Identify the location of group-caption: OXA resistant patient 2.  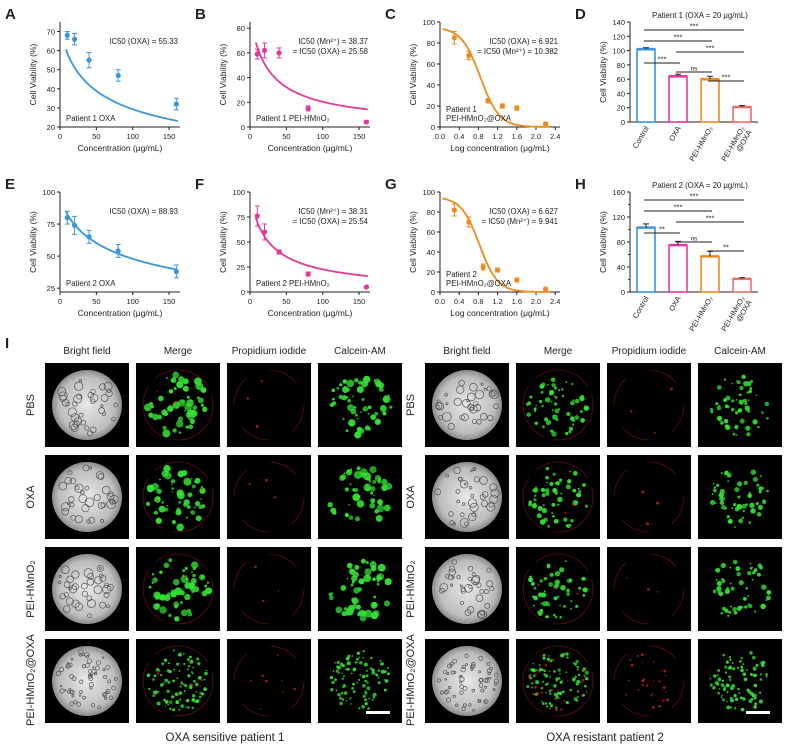
(605, 738).